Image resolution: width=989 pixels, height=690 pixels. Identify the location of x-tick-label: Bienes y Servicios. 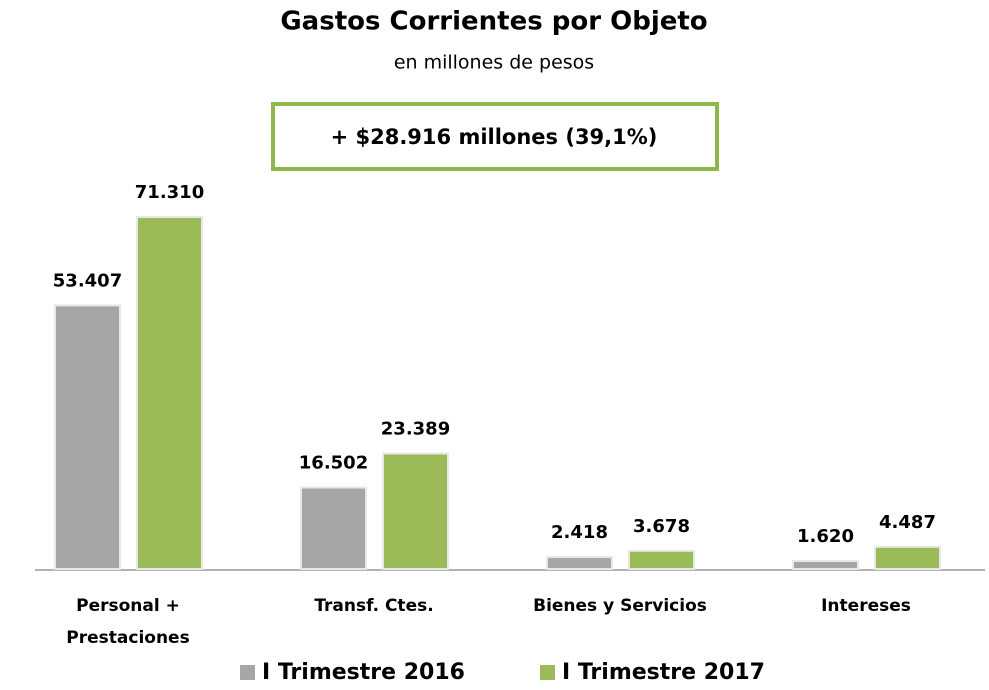
(620, 606).